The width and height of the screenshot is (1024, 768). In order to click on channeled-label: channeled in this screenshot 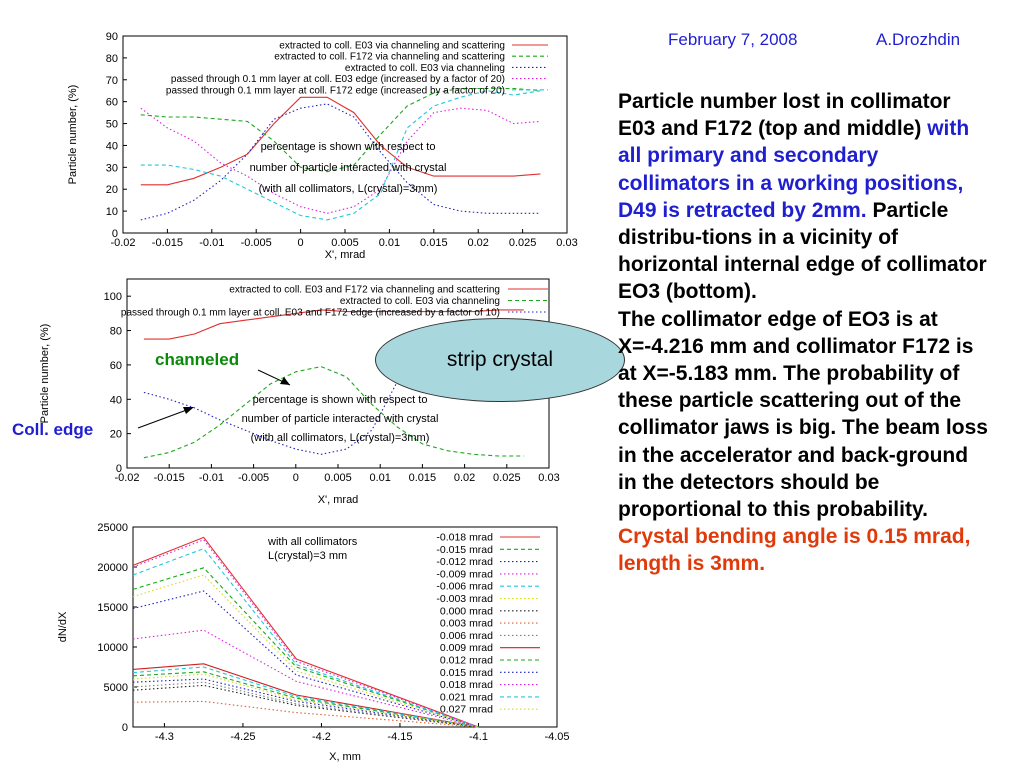, I will do `click(197, 359)`.